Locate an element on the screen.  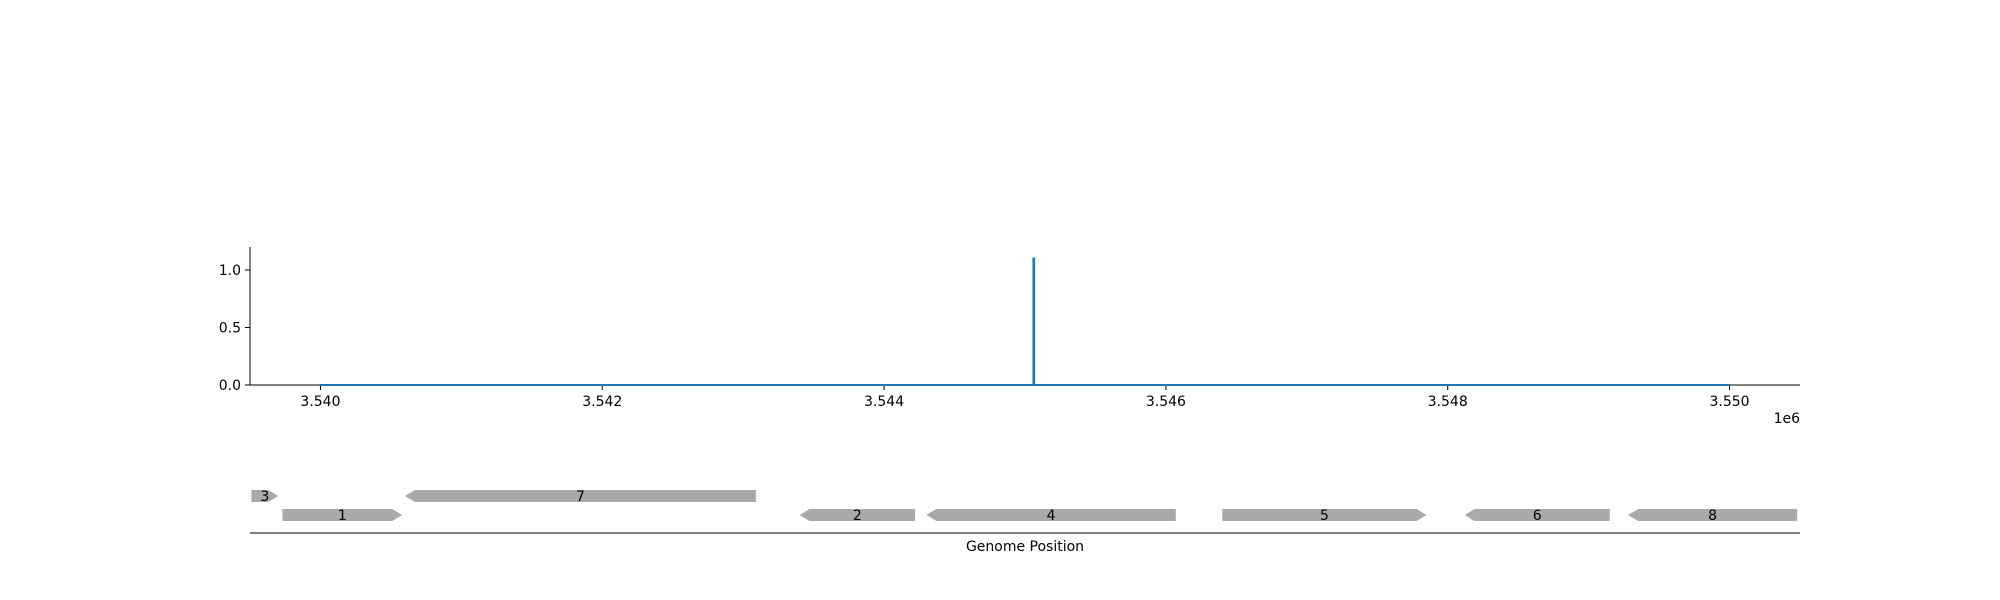
gene-label: 3 is located at coordinates (264, 497).